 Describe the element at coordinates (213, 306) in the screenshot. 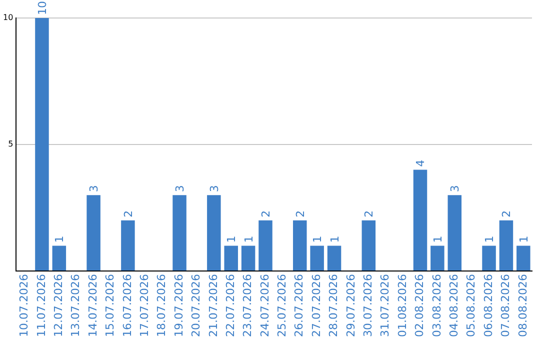

I see `x-tick-label: 21.07.2026` at that location.